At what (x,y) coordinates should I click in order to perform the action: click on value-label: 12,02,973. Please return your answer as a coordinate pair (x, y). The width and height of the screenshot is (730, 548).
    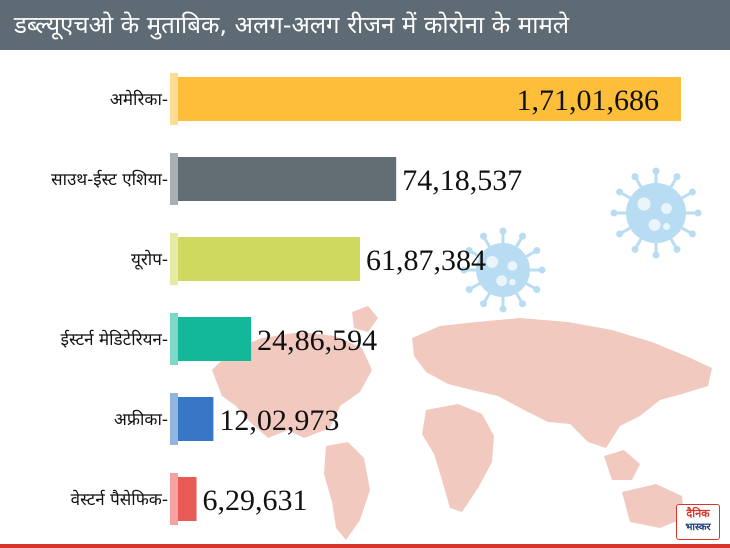
    Looking at the image, I should click on (279, 420).